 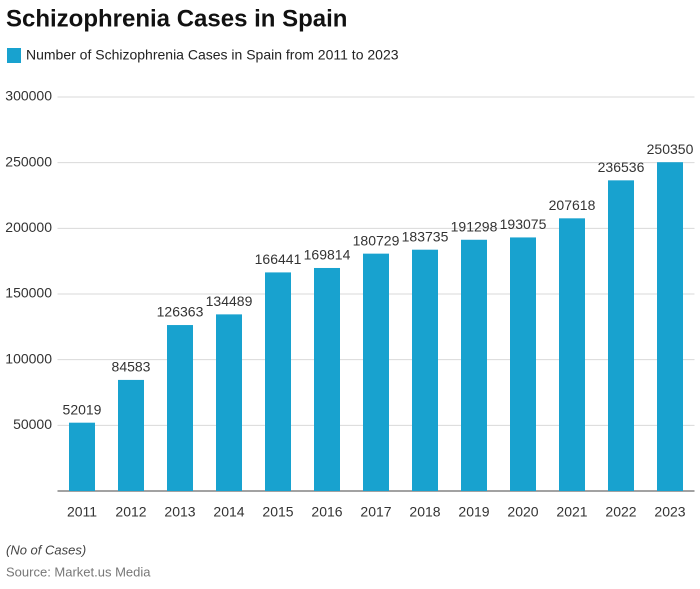 I want to click on x-tick-label: 2022, so click(x=620, y=512).